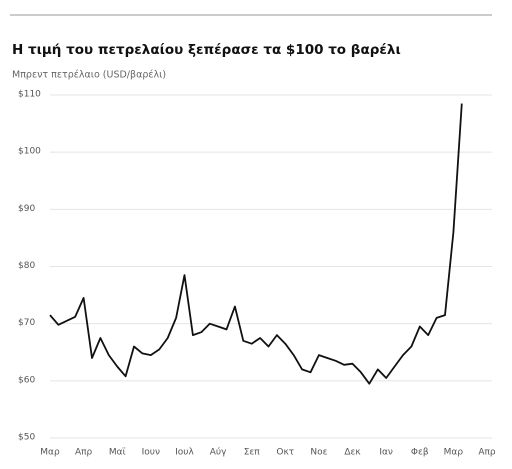 Image resolution: width=512 pixels, height=469 pixels. Describe the element at coordinates (184, 453) in the screenshot. I see `x-tick-label: Ιουλ` at that location.